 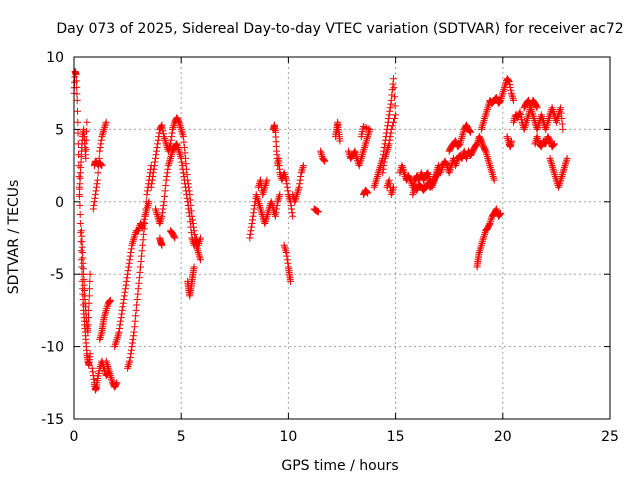 I want to click on y-tick-label: 5, so click(x=59, y=130).